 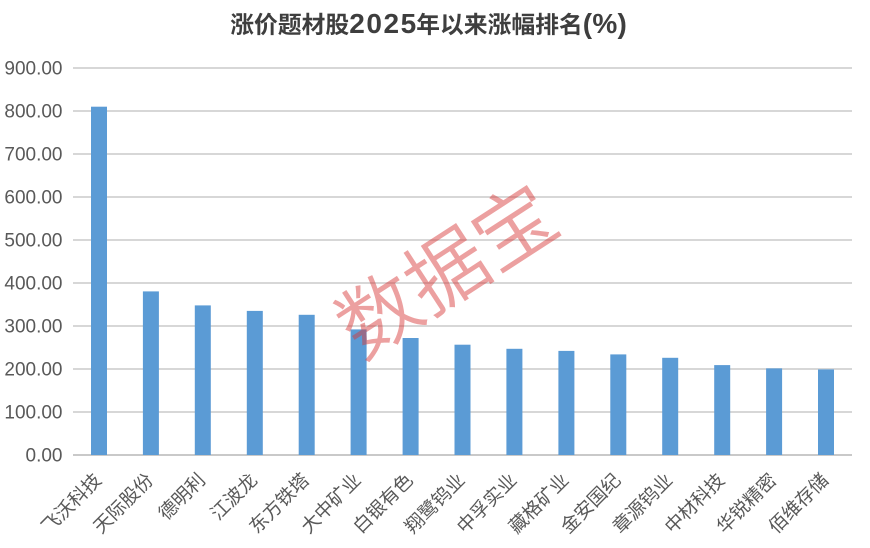 I want to click on svg-text: 0.00, so click(x=44, y=455).